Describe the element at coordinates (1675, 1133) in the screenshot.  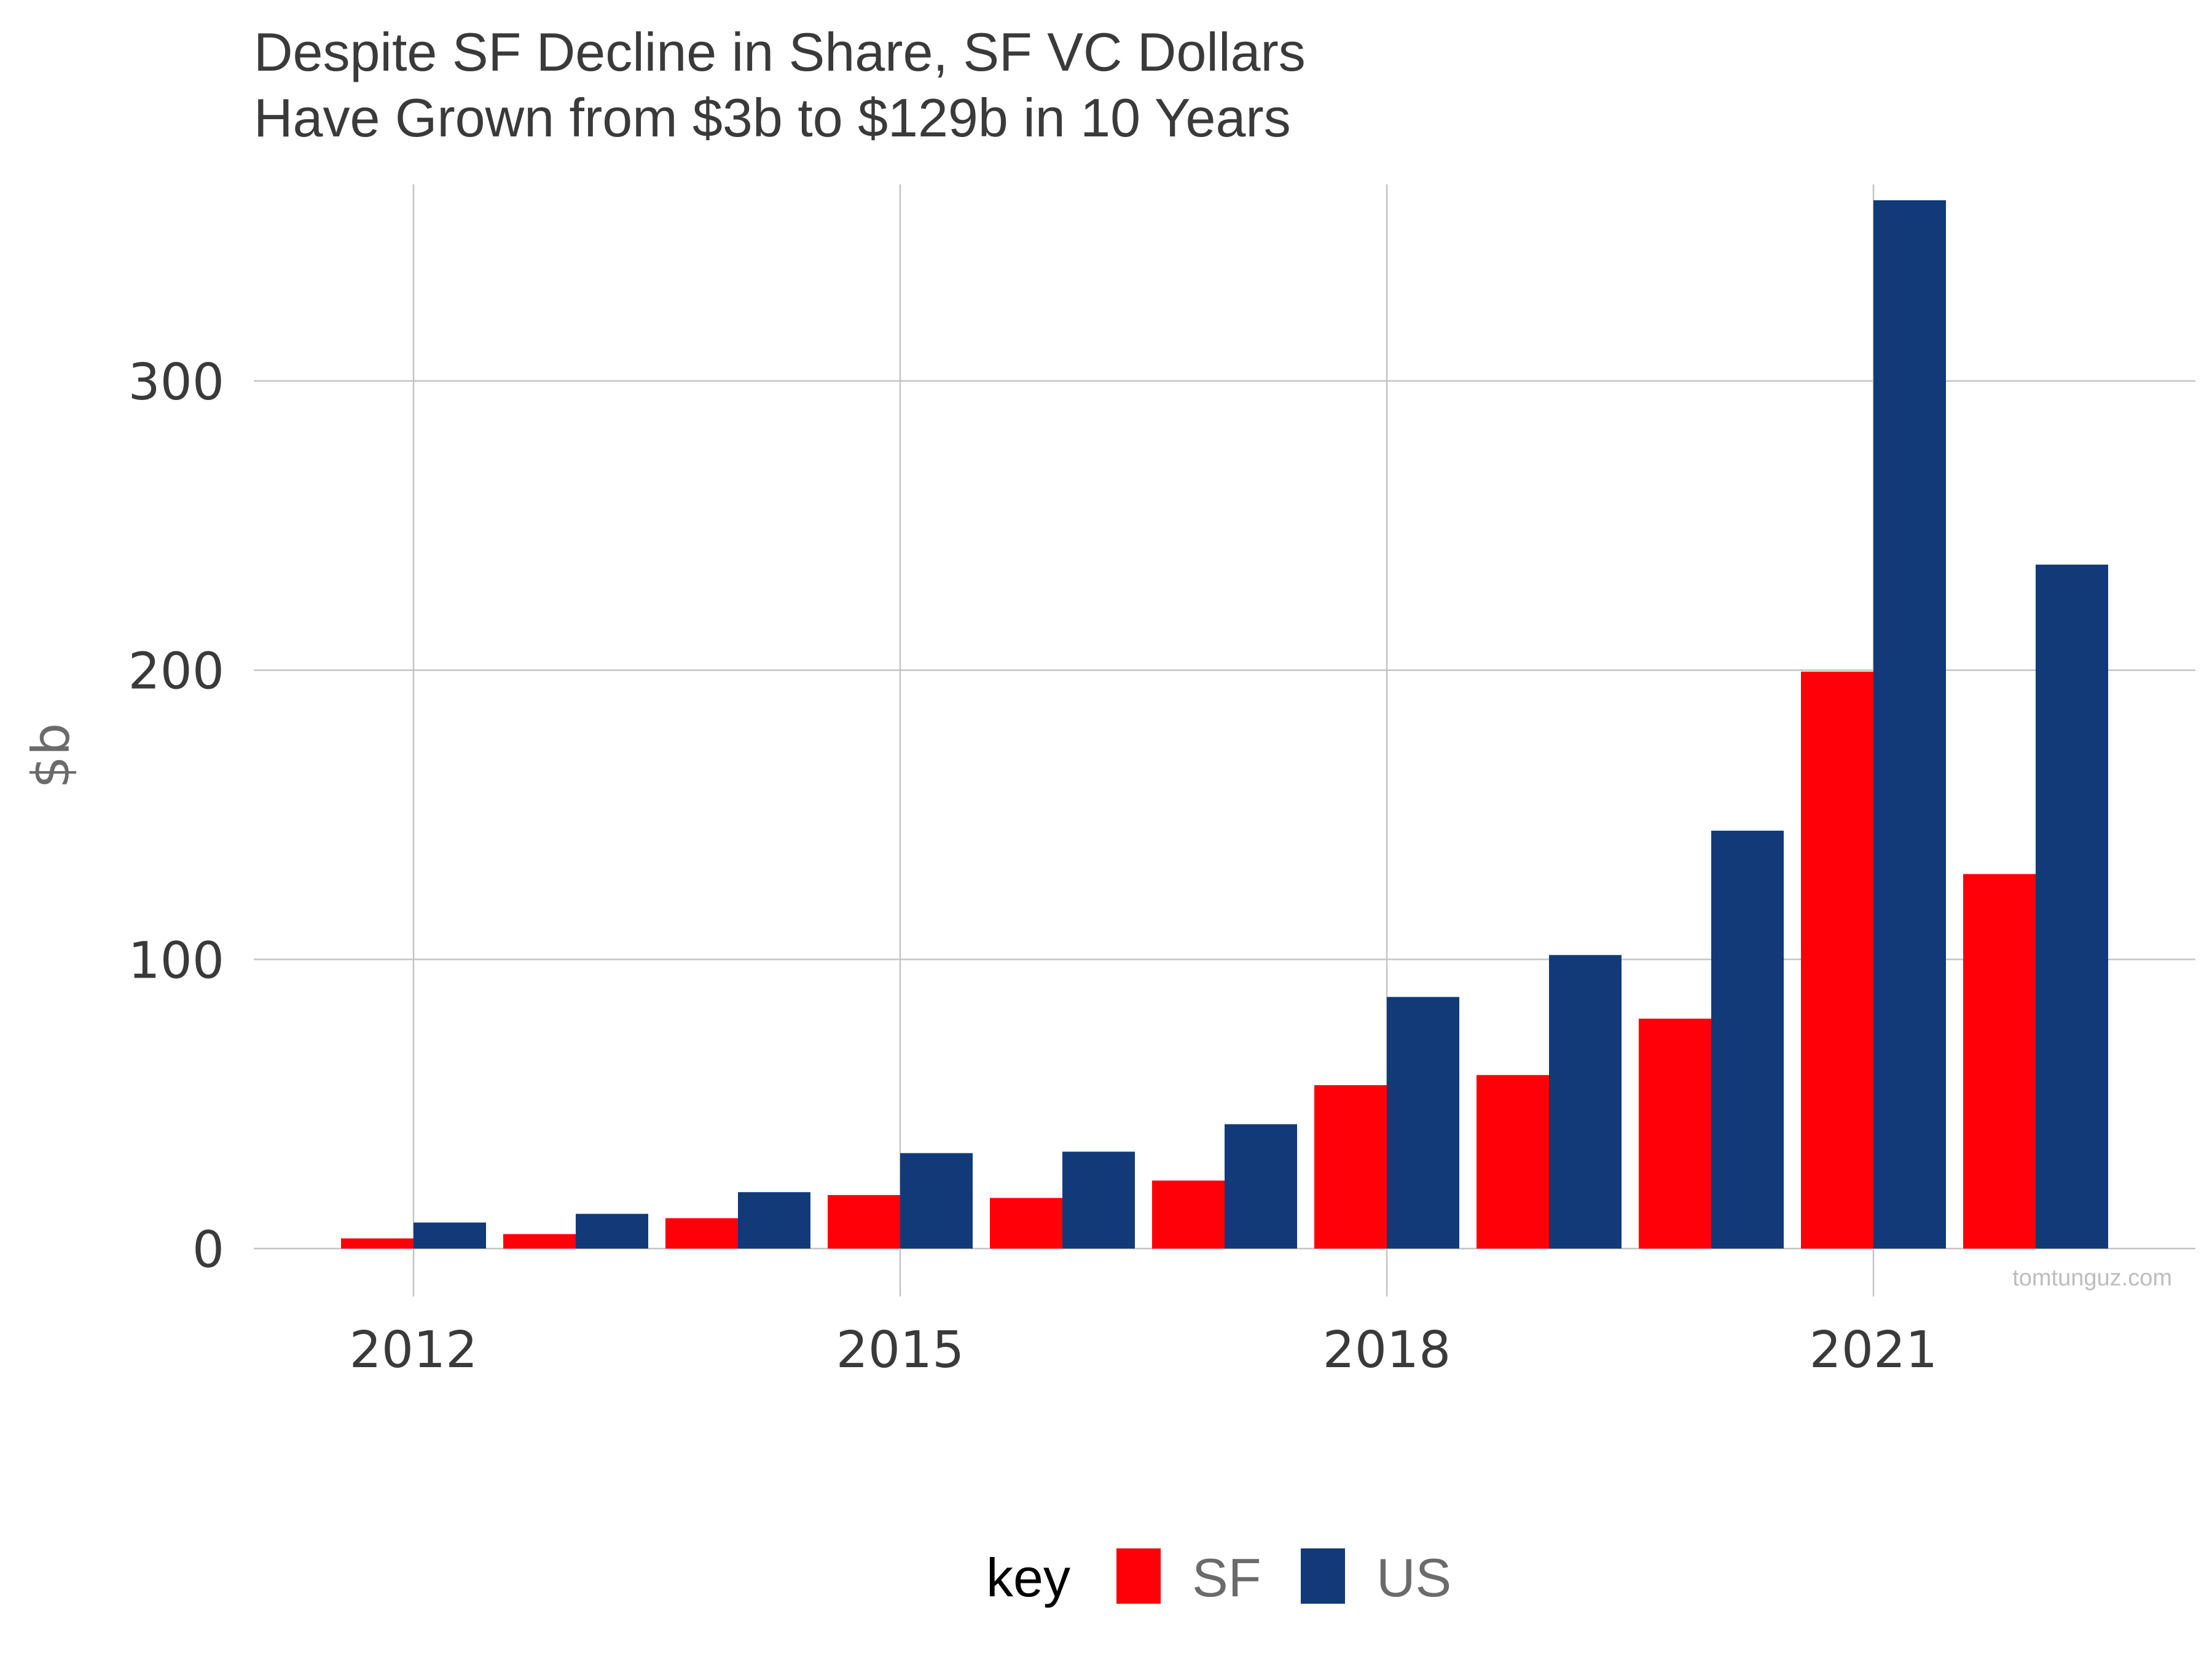
I see `bar-sf-2020` at that location.